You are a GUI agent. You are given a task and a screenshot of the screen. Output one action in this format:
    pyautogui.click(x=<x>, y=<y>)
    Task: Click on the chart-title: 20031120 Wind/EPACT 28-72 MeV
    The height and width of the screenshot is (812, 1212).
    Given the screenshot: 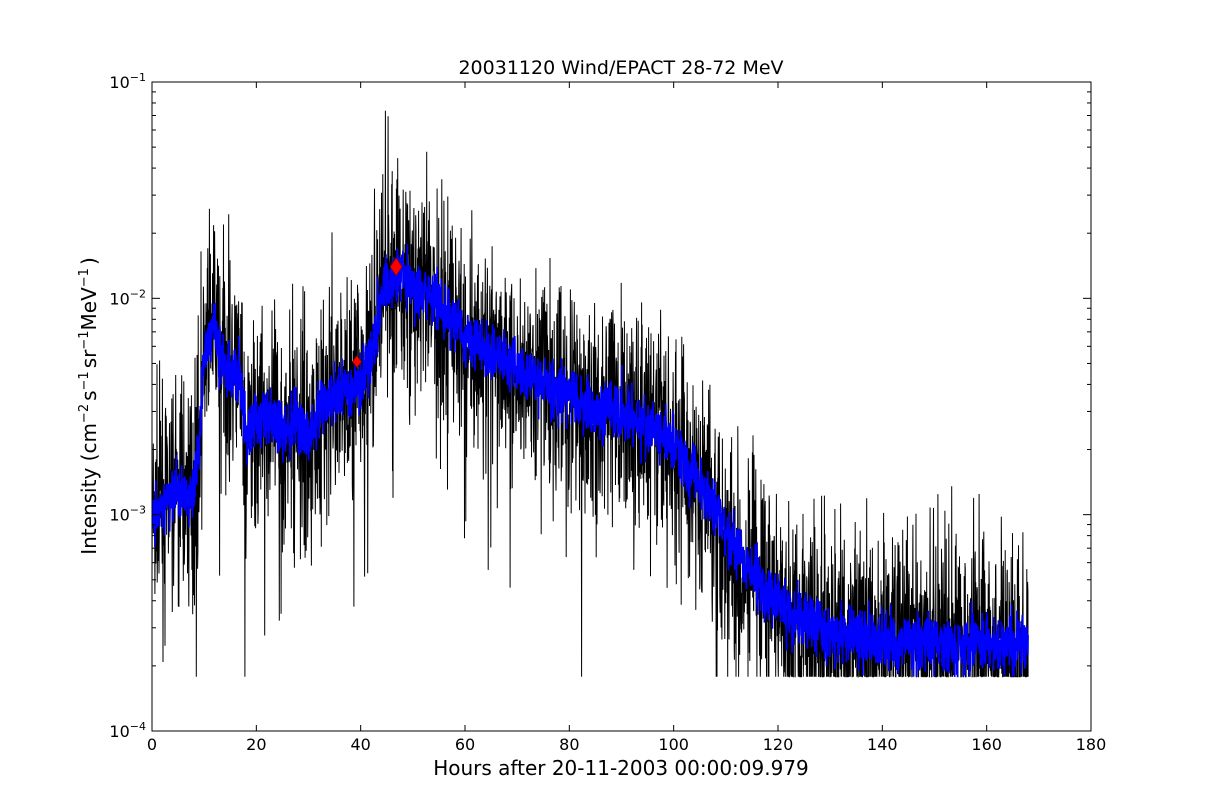 What is the action you would take?
    pyautogui.click(x=620, y=68)
    